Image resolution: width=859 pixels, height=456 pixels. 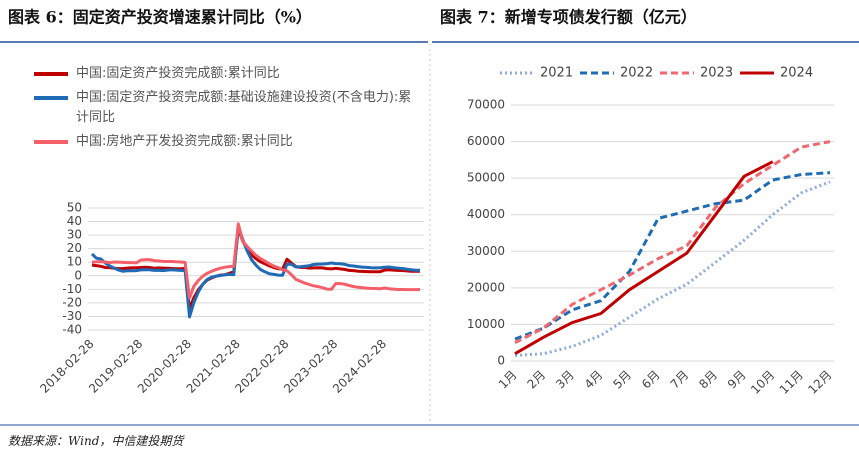 What do you see at coordinates (680, 380) in the screenshot?
I see `x-tick-label: 7月` at bounding box center [680, 380].